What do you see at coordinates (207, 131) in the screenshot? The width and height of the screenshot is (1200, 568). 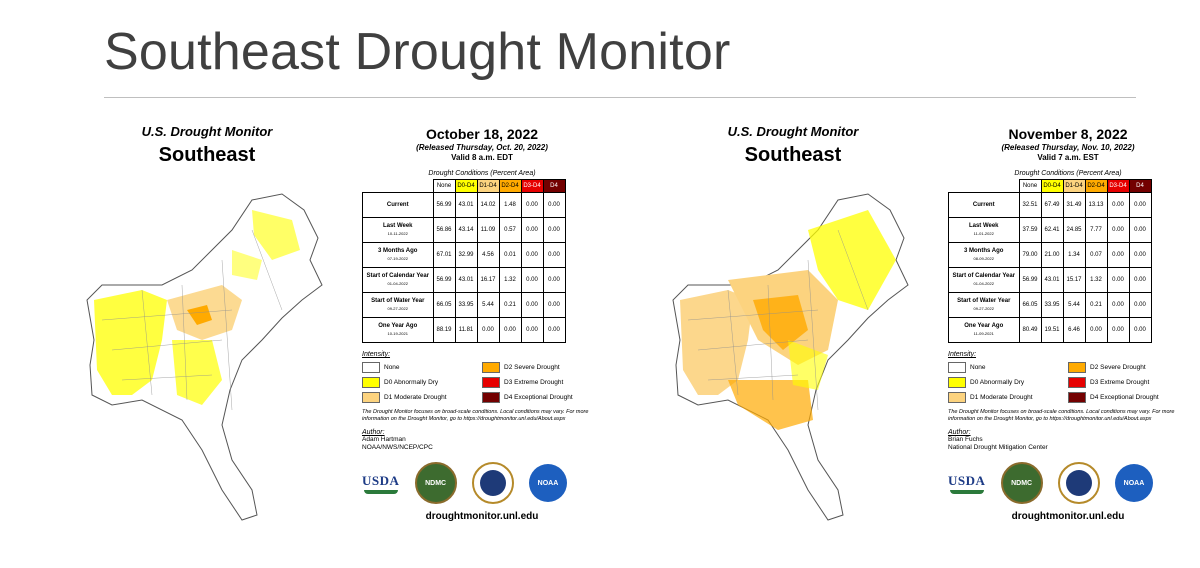 I see `usdm-label: U.S. Drought Monitor` at bounding box center [207, 131].